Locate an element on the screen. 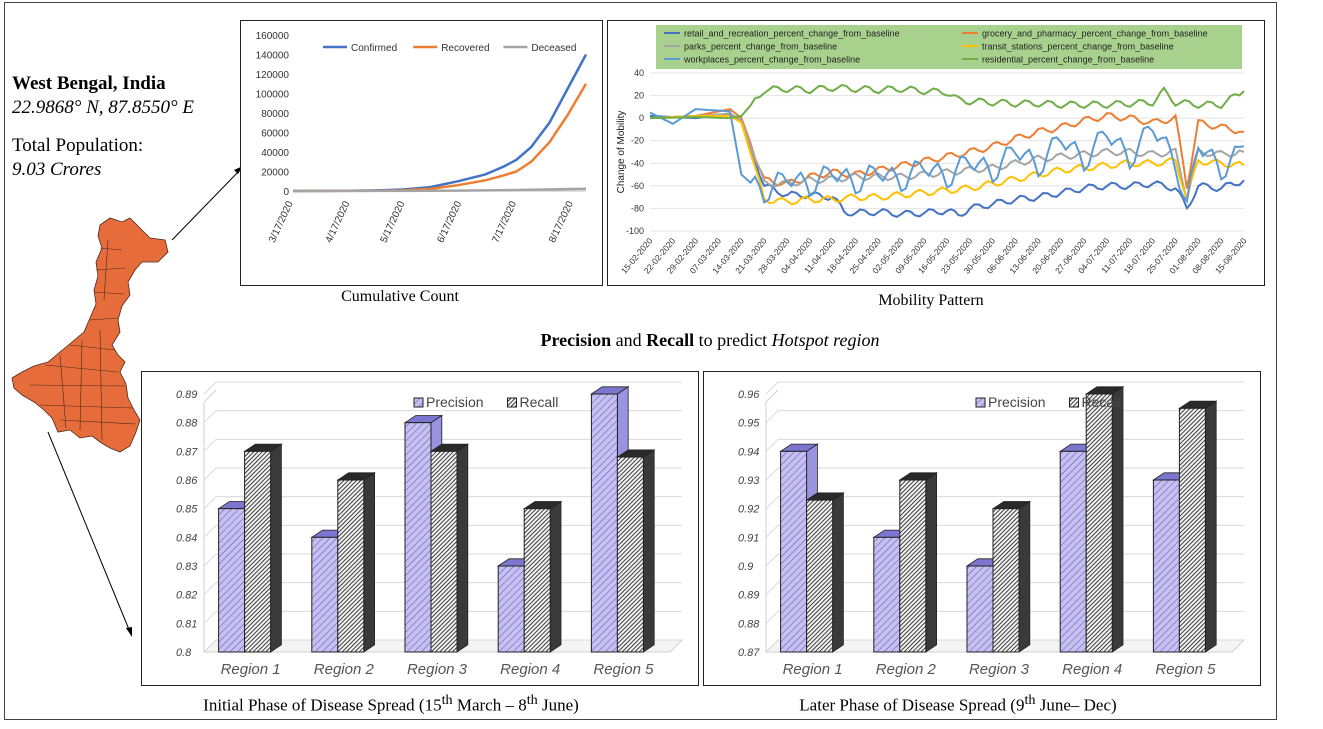 This screenshot has height=729, width=1323. legend-label: residential_percent_change_from_baseline is located at coordinates (1068, 60).